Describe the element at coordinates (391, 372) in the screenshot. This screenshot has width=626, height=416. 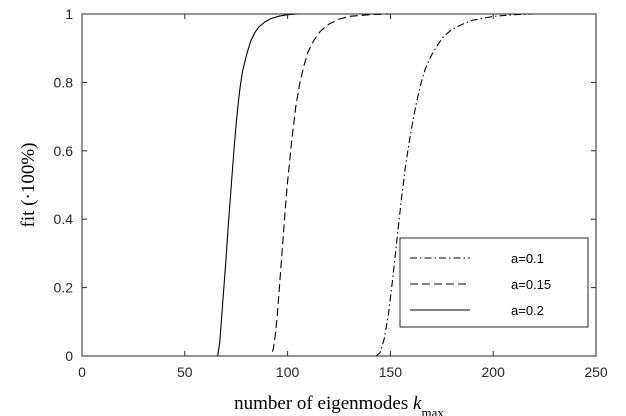
I see `x-tick-label: 150` at that location.